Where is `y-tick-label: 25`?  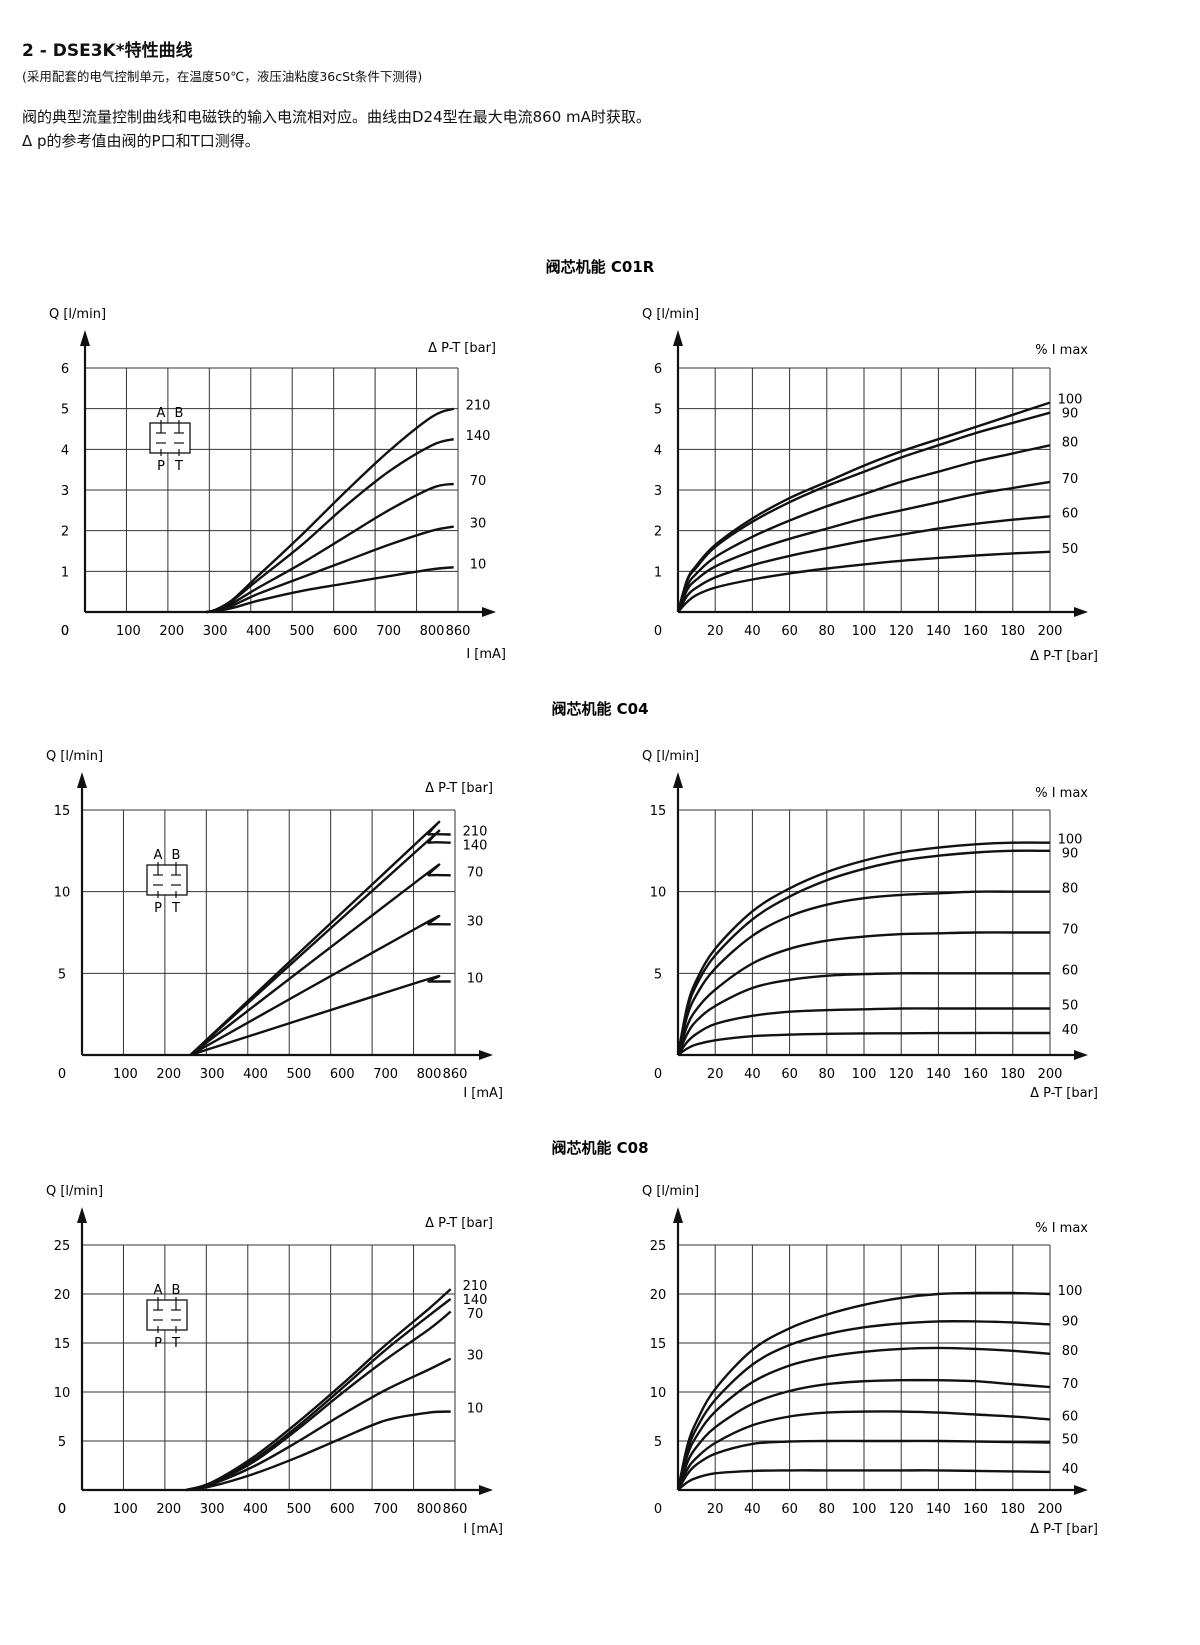 y-tick-label: 25 is located at coordinates (62, 1246).